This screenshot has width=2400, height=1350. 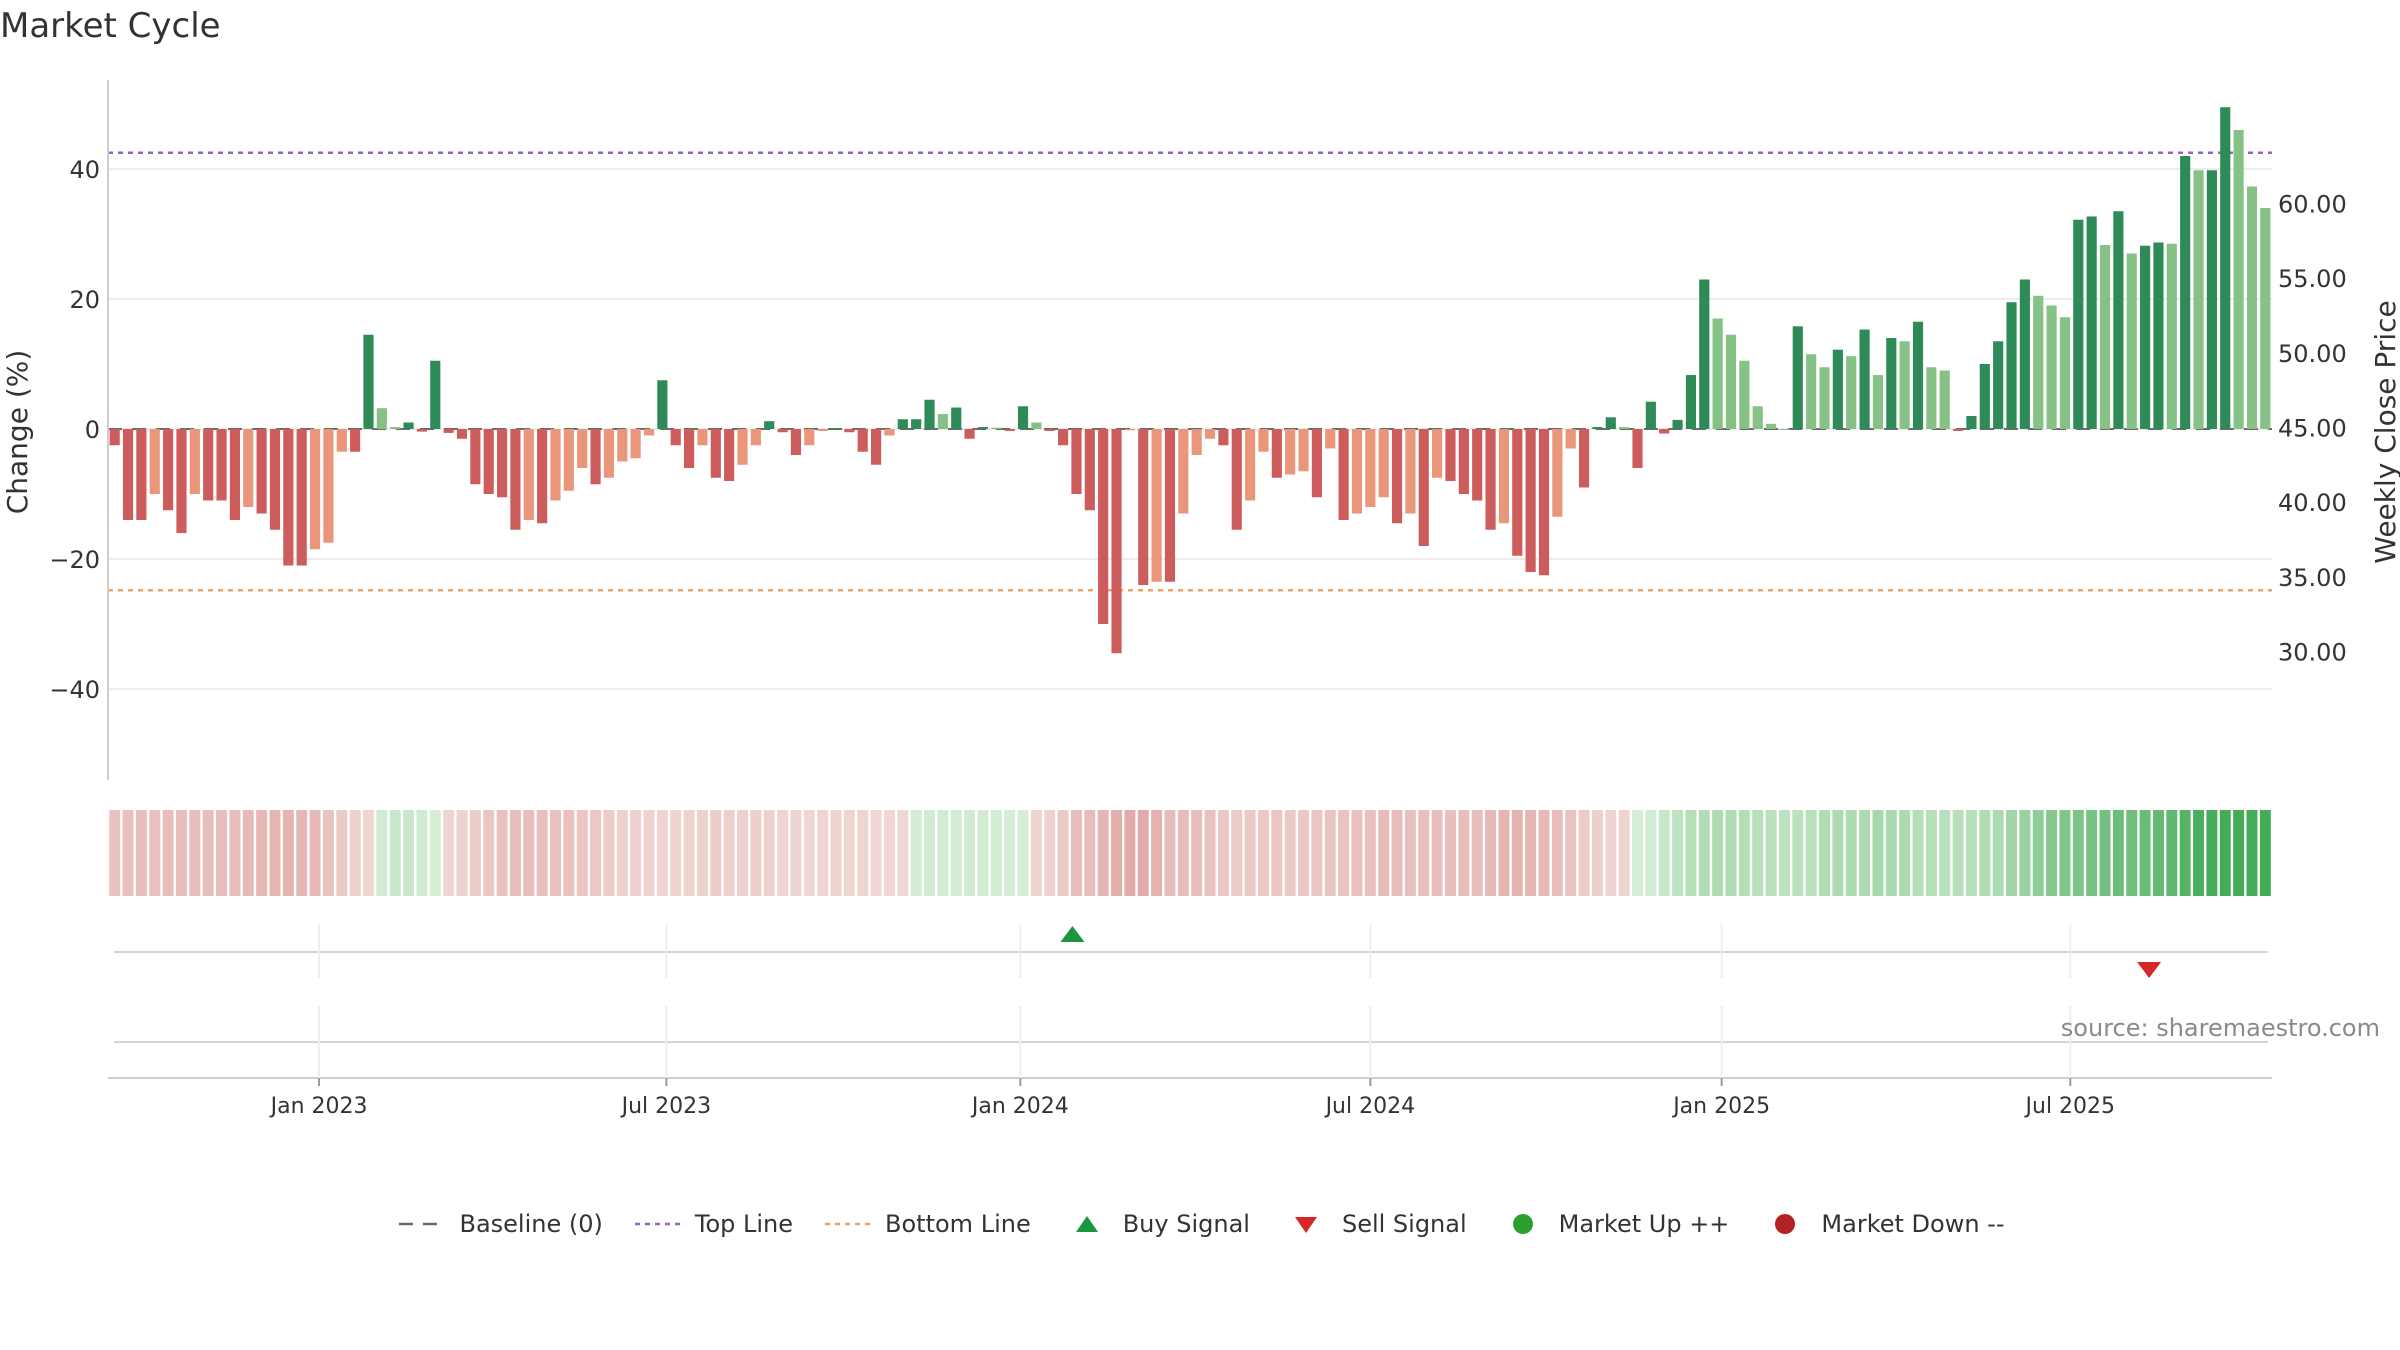 I want to click on legend-item: Market Down --, so click(x=1881, y=1224).